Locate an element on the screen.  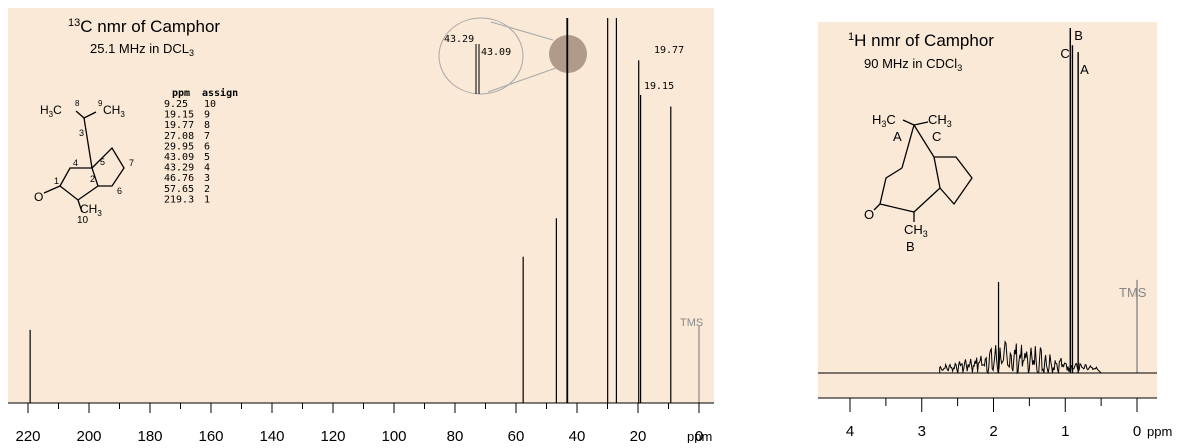
table-assign-9: 1 is located at coordinates (207, 199).